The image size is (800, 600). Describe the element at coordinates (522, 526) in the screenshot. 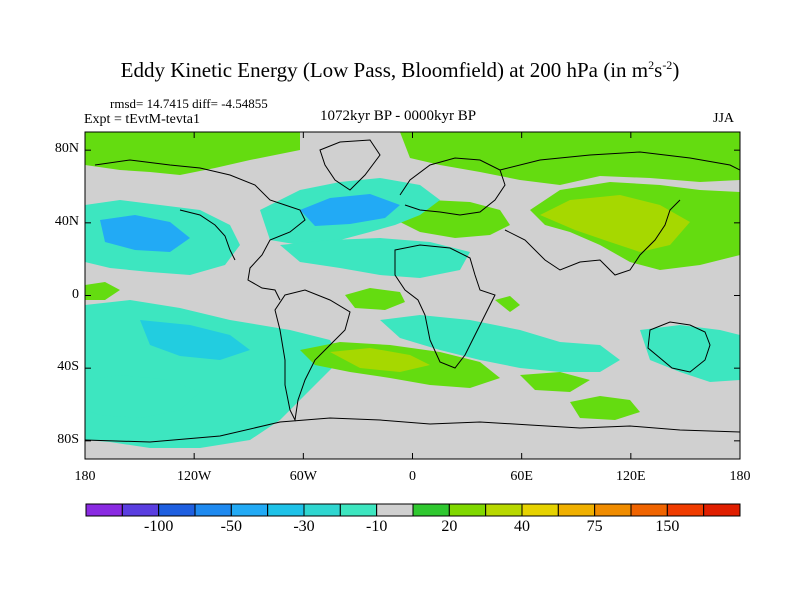

I see `colorbar-label: 40` at that location.